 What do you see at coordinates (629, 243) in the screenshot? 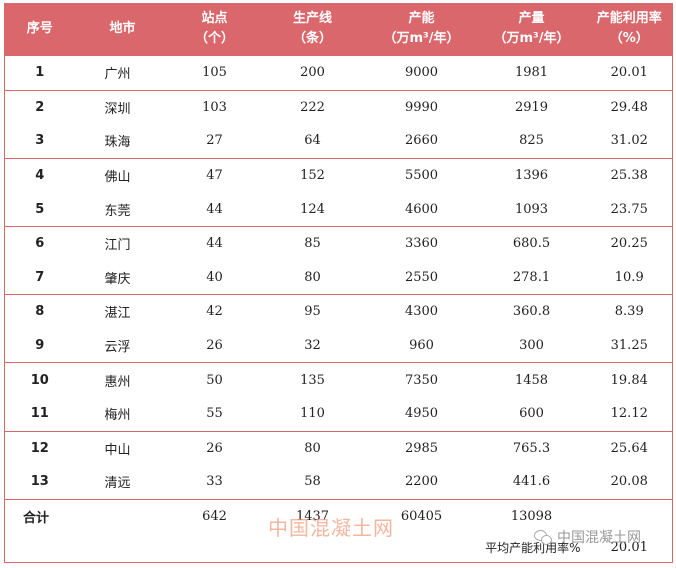
I see `table-cell: 20.25` at bounding box center [629, 243].